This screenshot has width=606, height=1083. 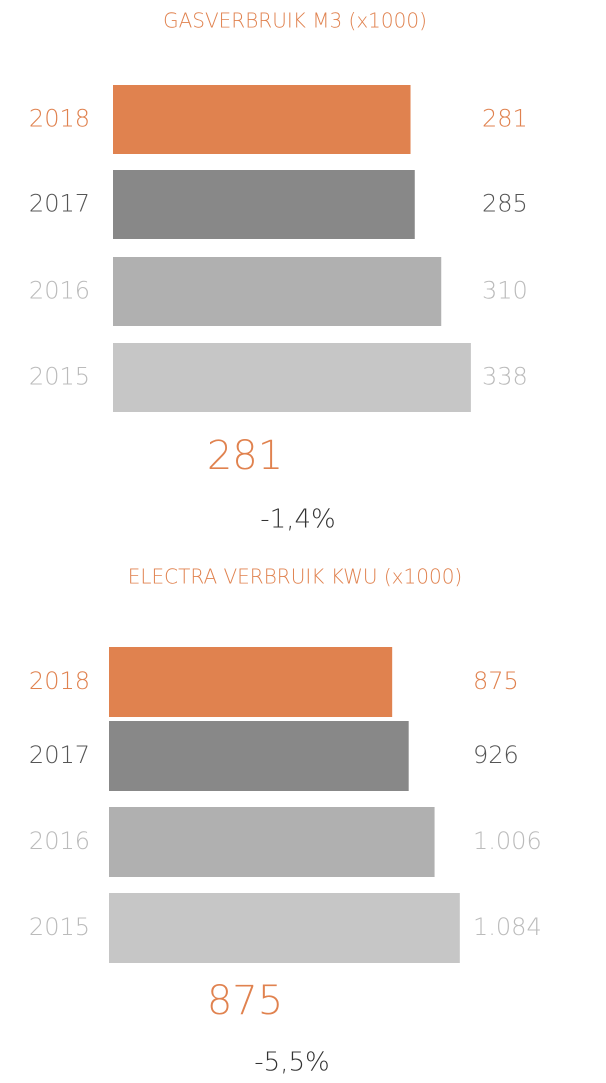 I want to click on highlight-value: 875, so click(x=245, y=1001).